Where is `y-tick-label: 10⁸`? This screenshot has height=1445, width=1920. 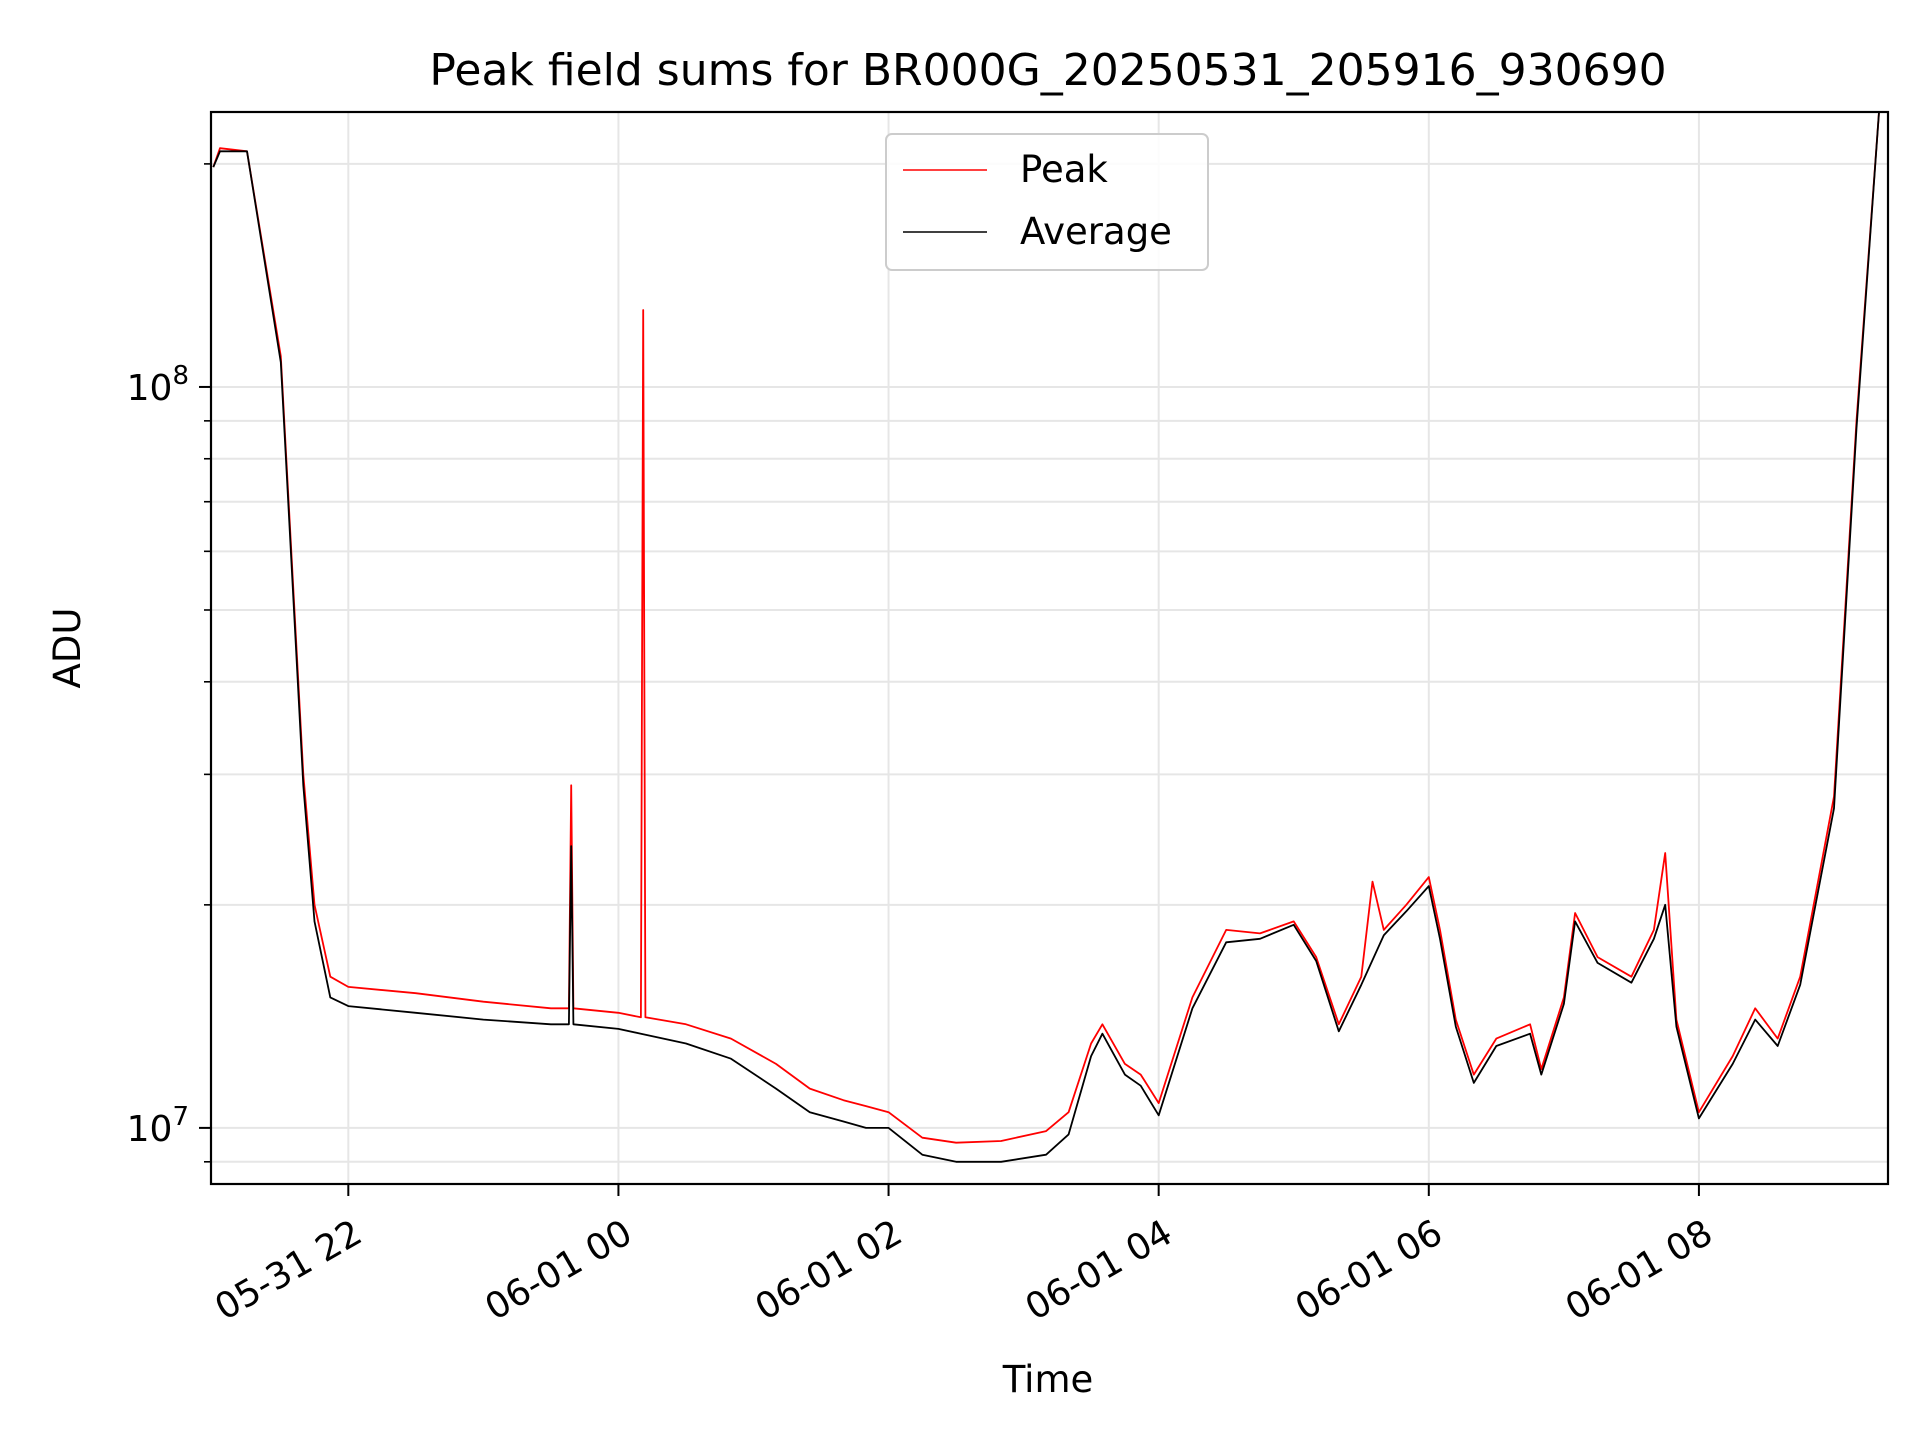 y-tick-label: 10⁸ is located at coordinates (158, 385).